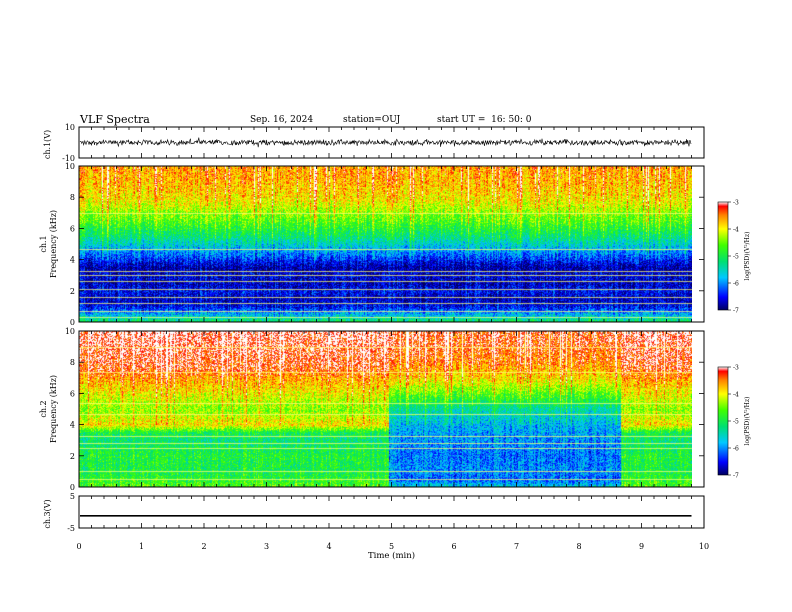 This screenshot has height=612, width=792. What do you see at coordinates (736, 257) in the screenshot?
I see `ch1-colorbar-tick-label: -5` at bounding box center [736, 257].